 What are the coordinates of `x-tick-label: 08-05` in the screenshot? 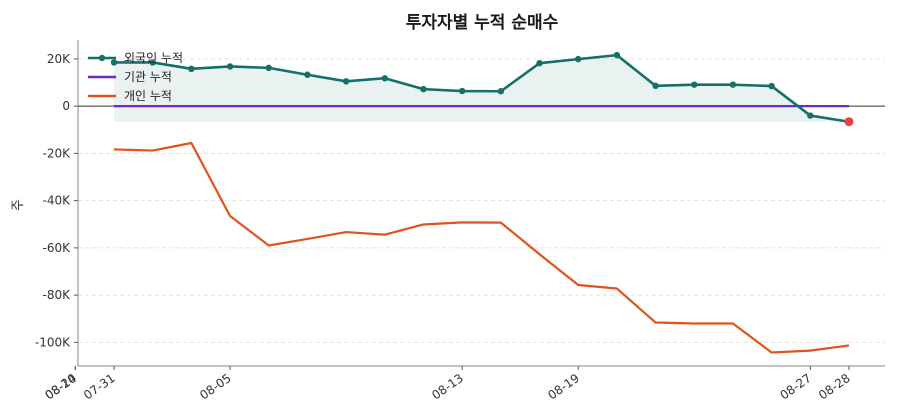 It's located at (215, 386).